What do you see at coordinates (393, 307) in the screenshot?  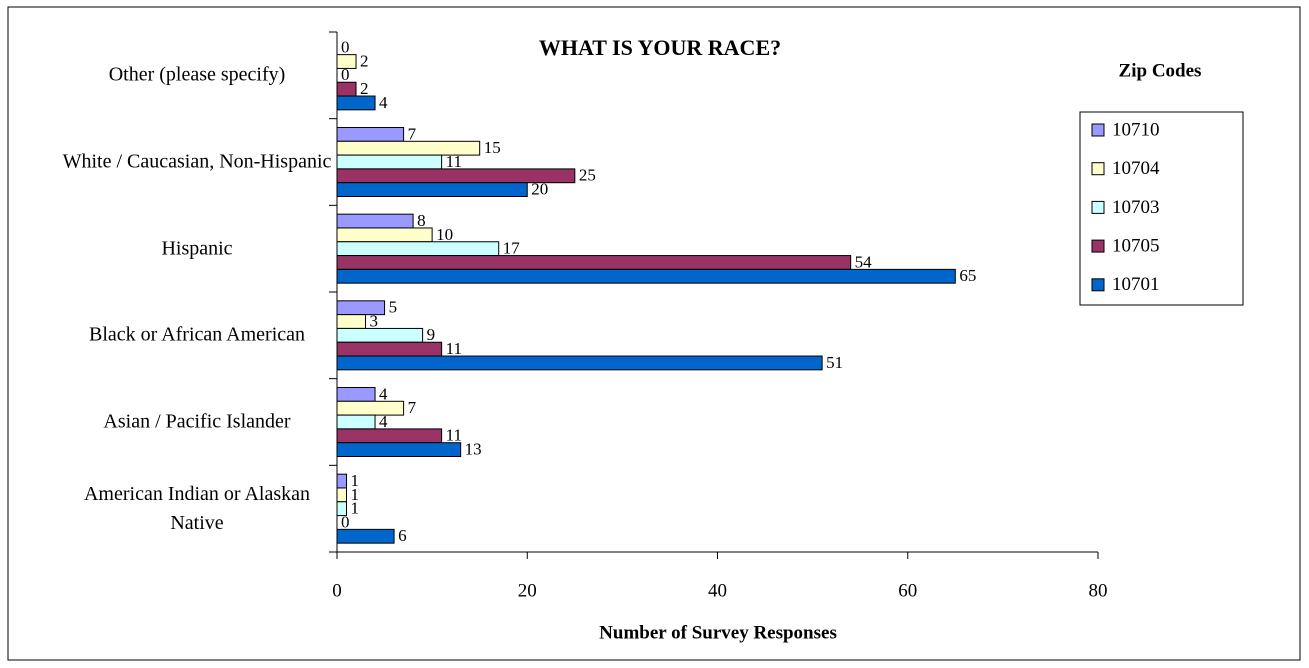 I see `data-label: 5` at bounding box center [393, 307].